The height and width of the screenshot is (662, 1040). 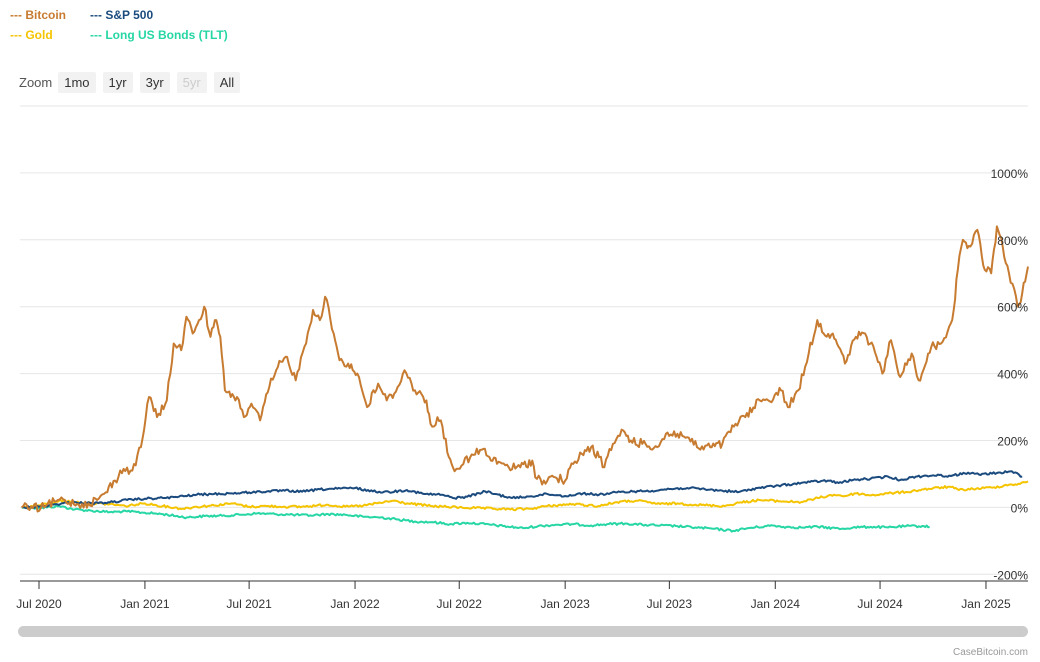 I want to click on series-line-long-us-bonds-tlt, so click(x=475, y=518).